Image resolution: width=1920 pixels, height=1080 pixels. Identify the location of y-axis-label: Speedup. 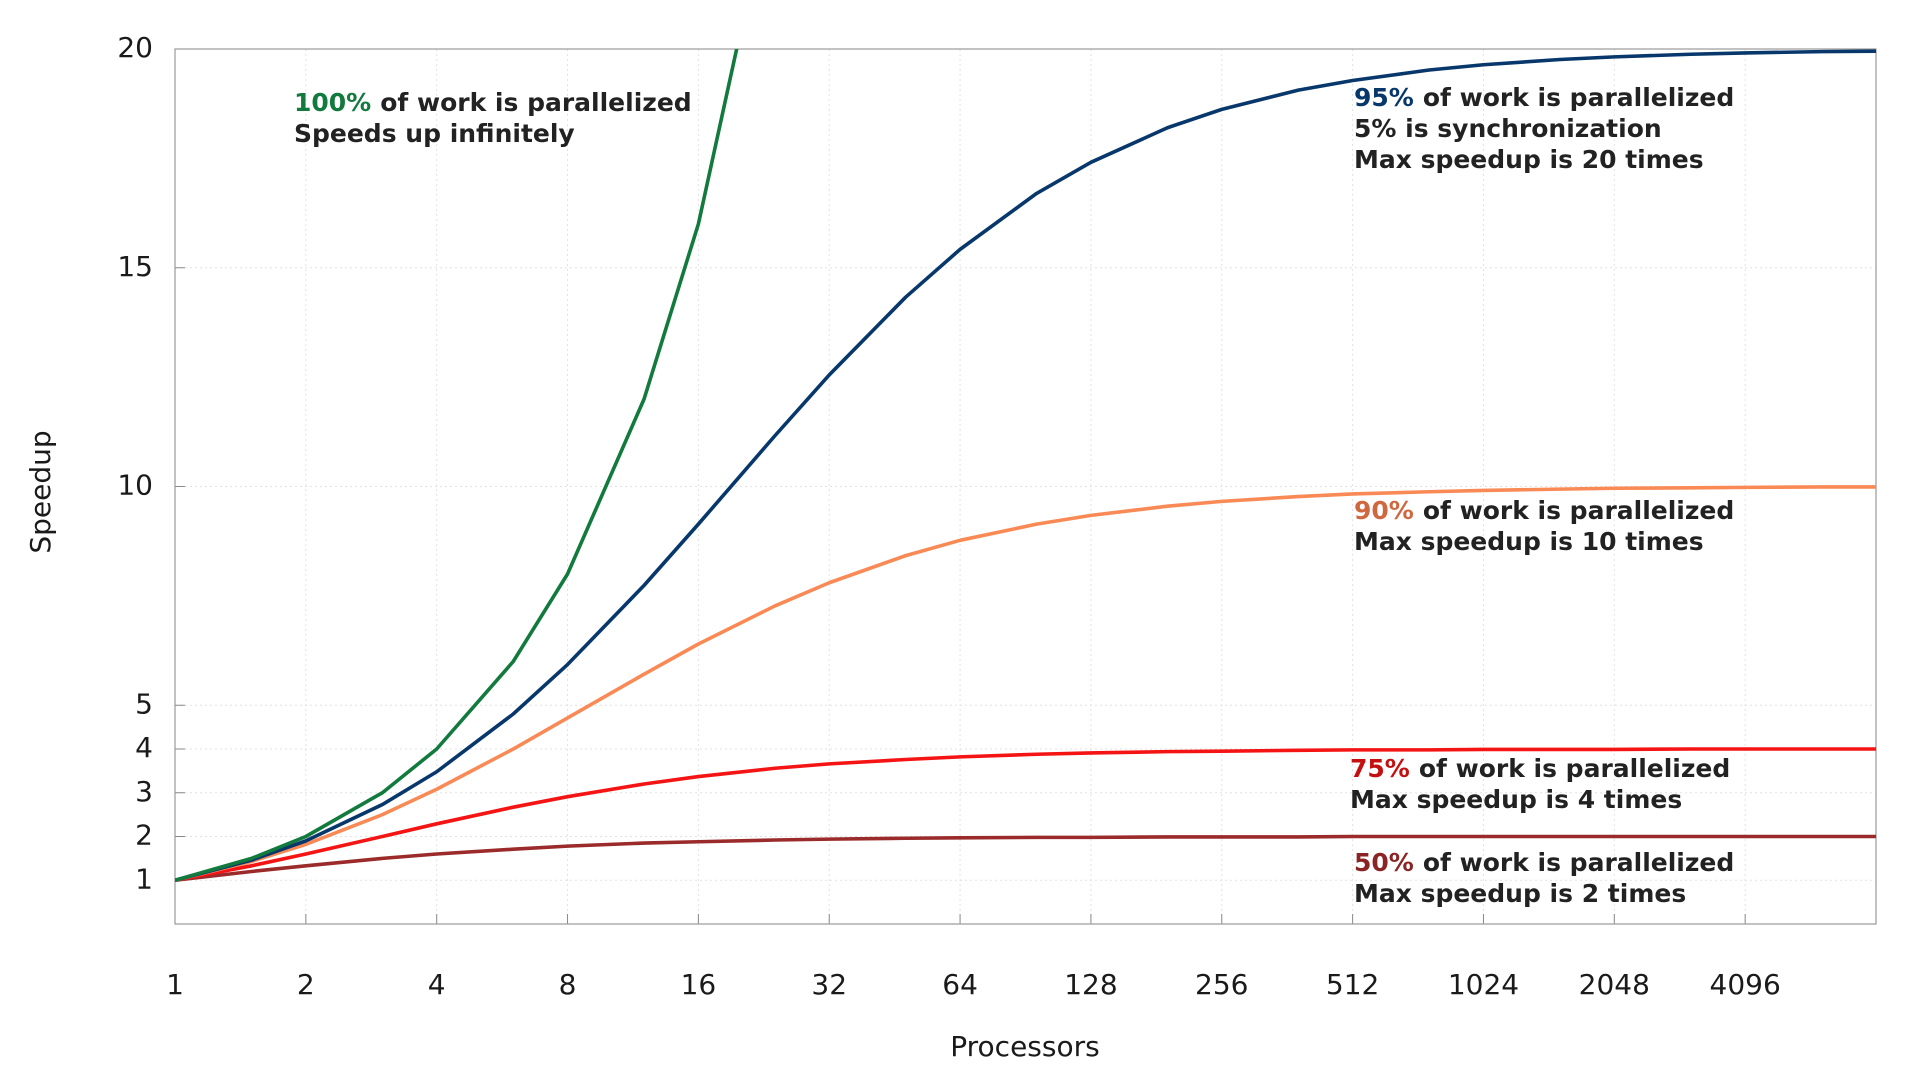
(40, 491).